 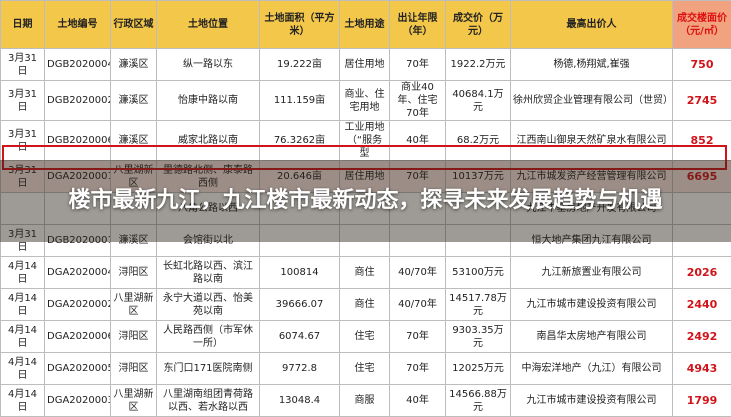 I want to click on table-cell: 9303.35万元, so click(x=478, y=337).